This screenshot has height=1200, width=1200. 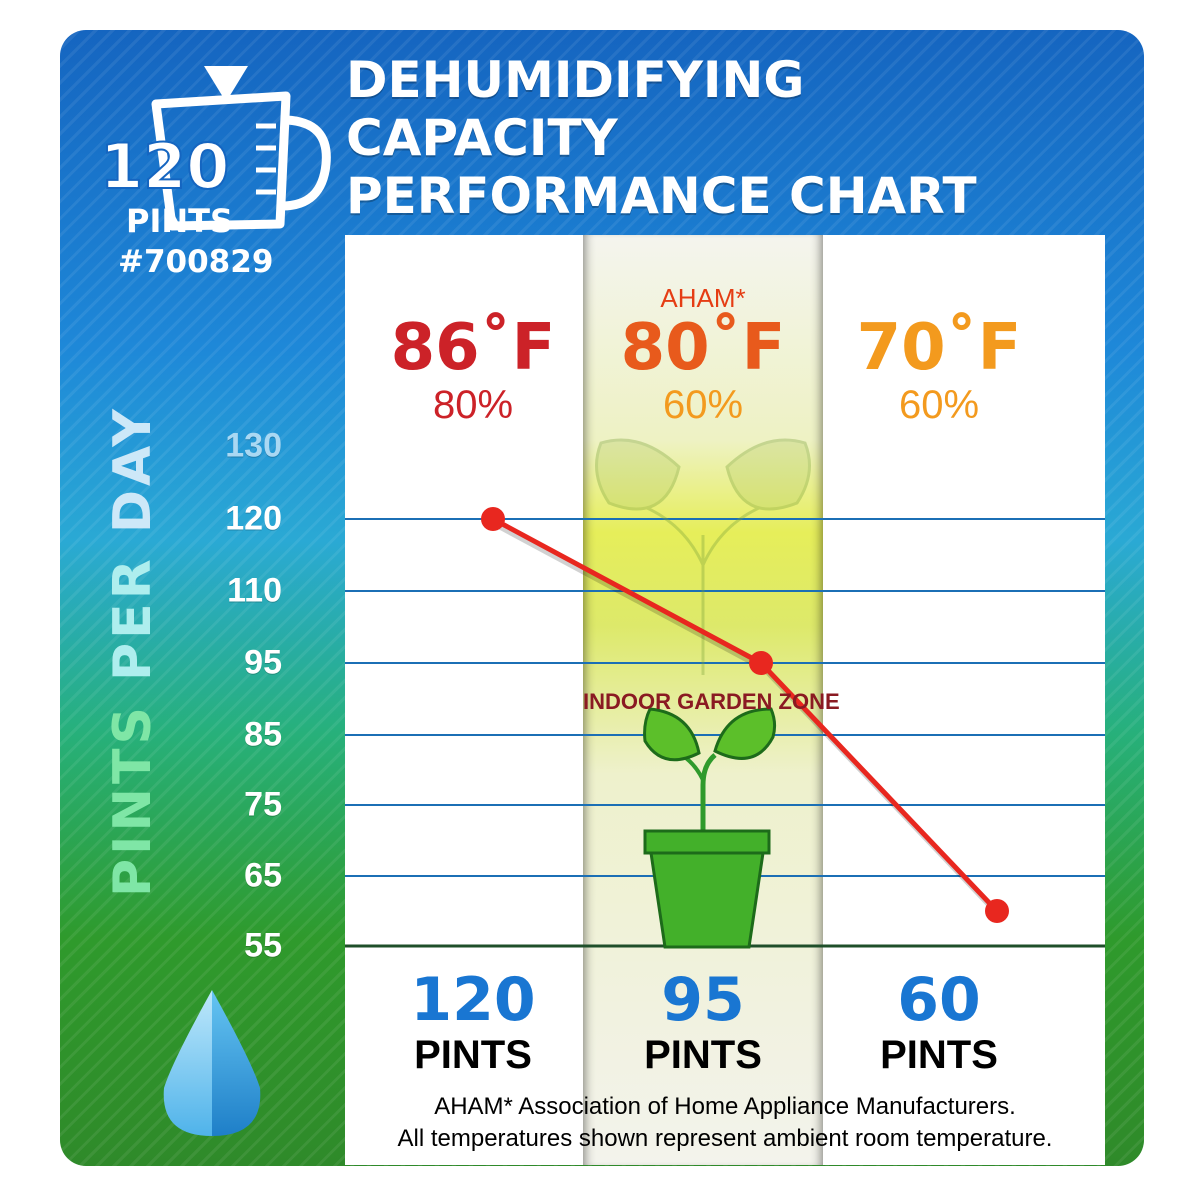 What do you see at coordinates (179, 219) in the screenshot?
I see `logo-unit: PINTS` at bounding box center [179, 219].